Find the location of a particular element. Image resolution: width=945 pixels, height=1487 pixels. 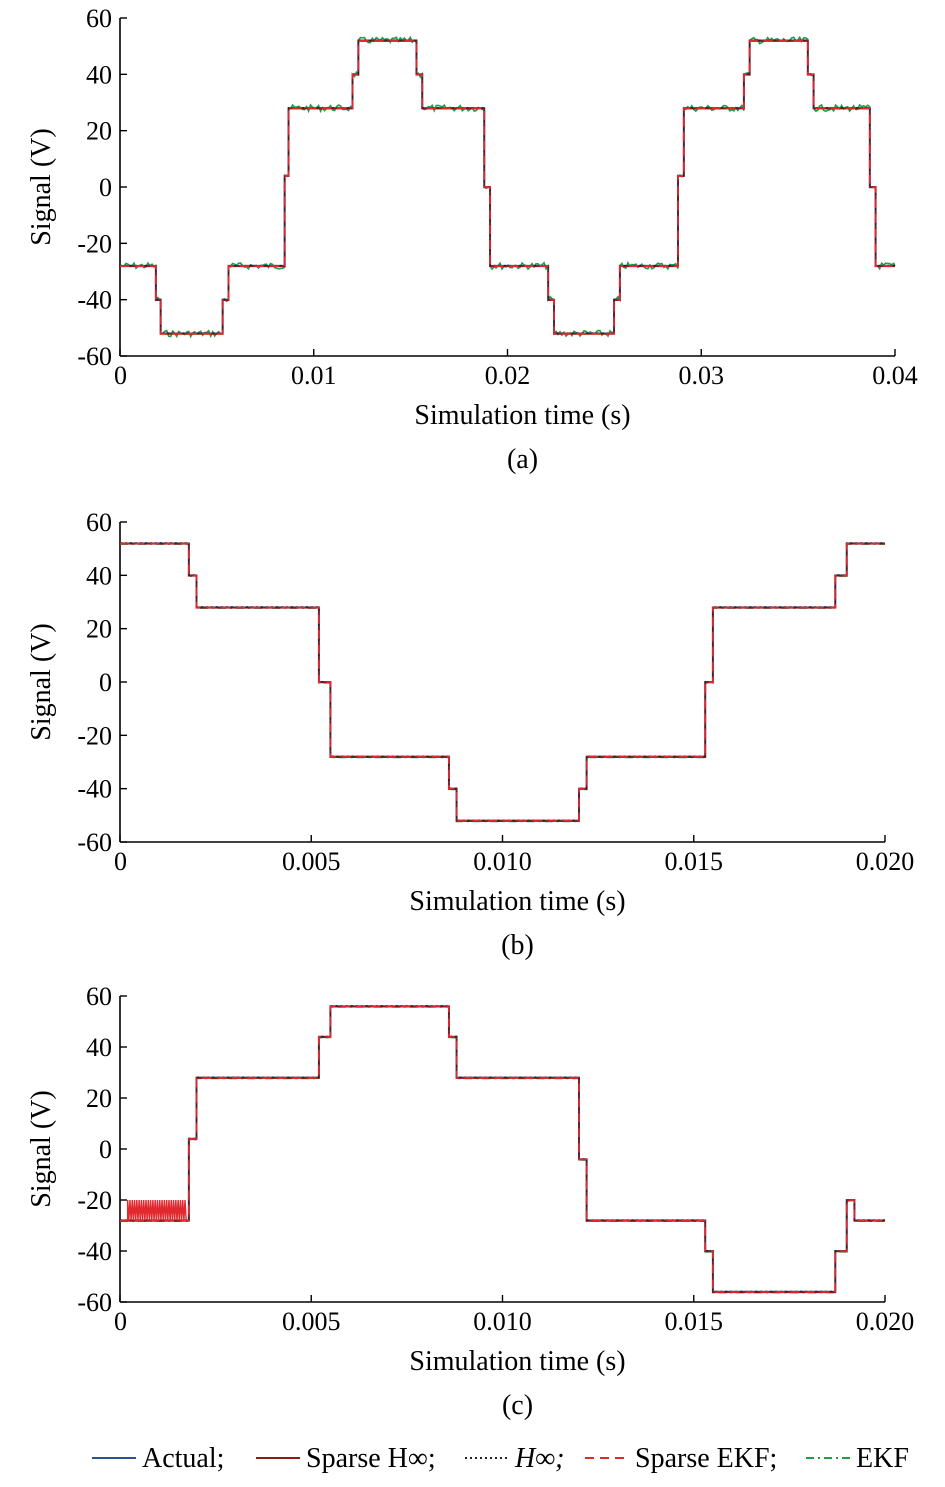

legend-label-ekf: EKF is located at coordinates (882, 1458).